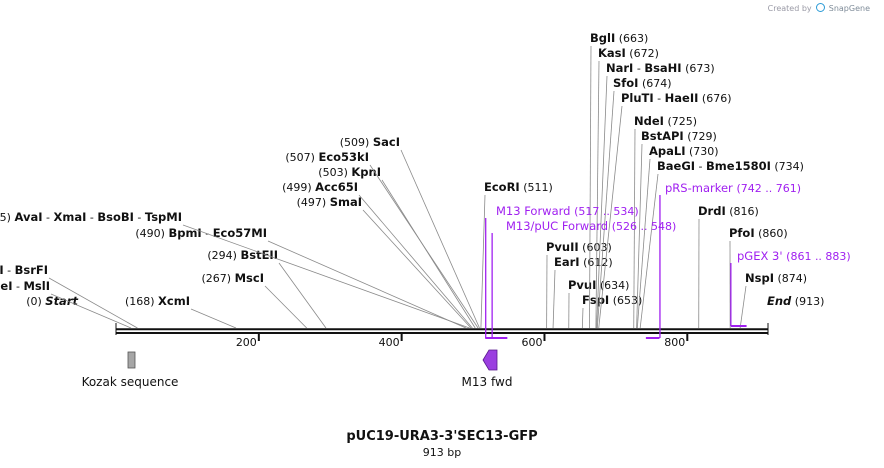 This screenshot has height=468, width=884. I want to click on site-913-label: End (913), so click(795, 301).